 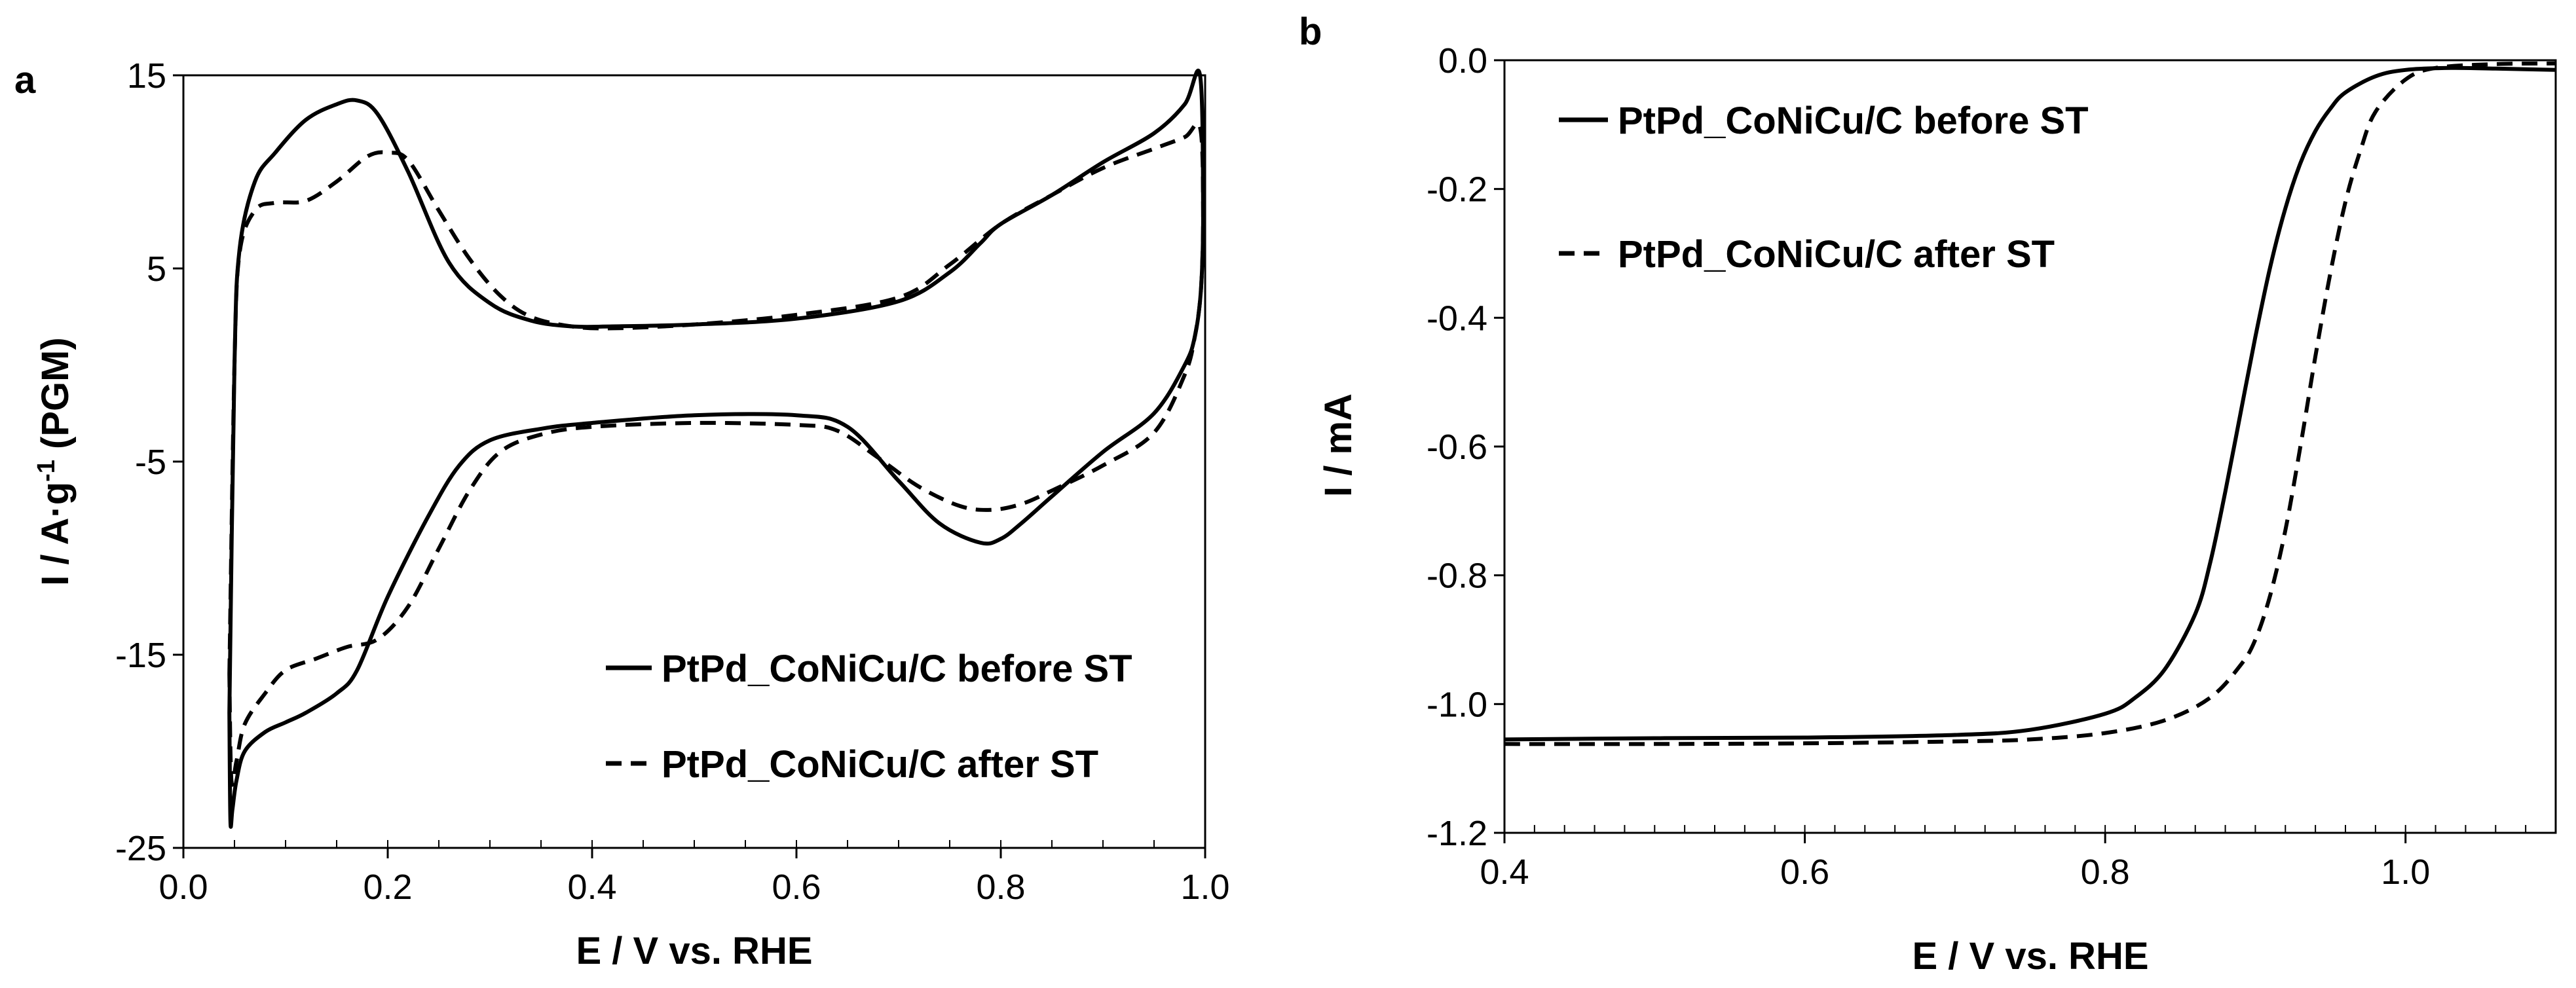 I want to click on x-axis-label-b: E / V vs. RHE, so click(x=2030, y=957).